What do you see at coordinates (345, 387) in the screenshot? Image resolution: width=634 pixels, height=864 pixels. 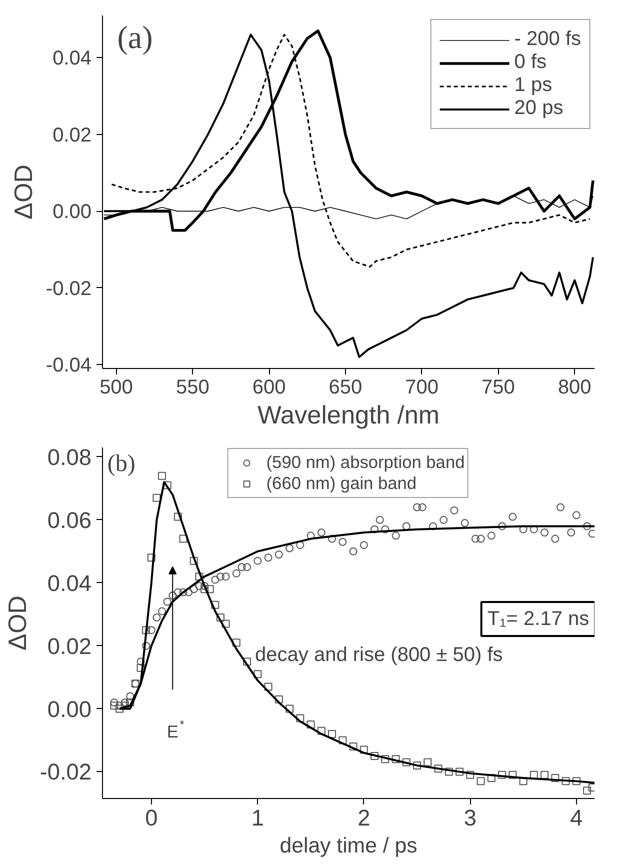 I see `x-tick-label: 650` at bounding box center [345, 387].